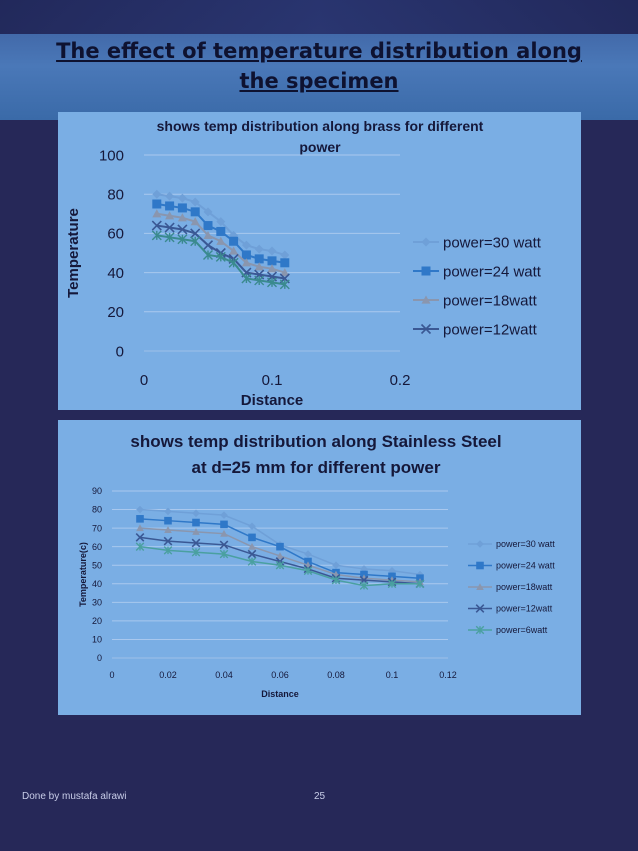  Describe the element at coordinates (220, 260) in the screenshot. I see `series-unnamed` at that location.